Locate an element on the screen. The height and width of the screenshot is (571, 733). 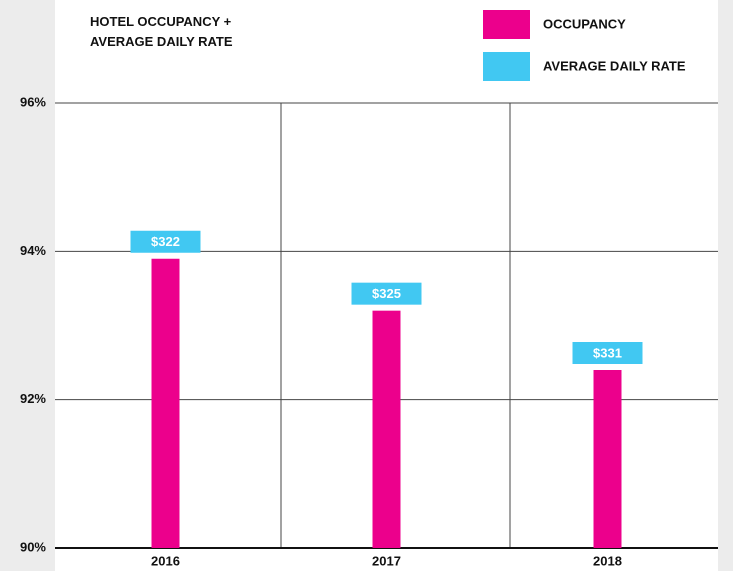
rate-label: $331 is located at coordinates (607, 352).